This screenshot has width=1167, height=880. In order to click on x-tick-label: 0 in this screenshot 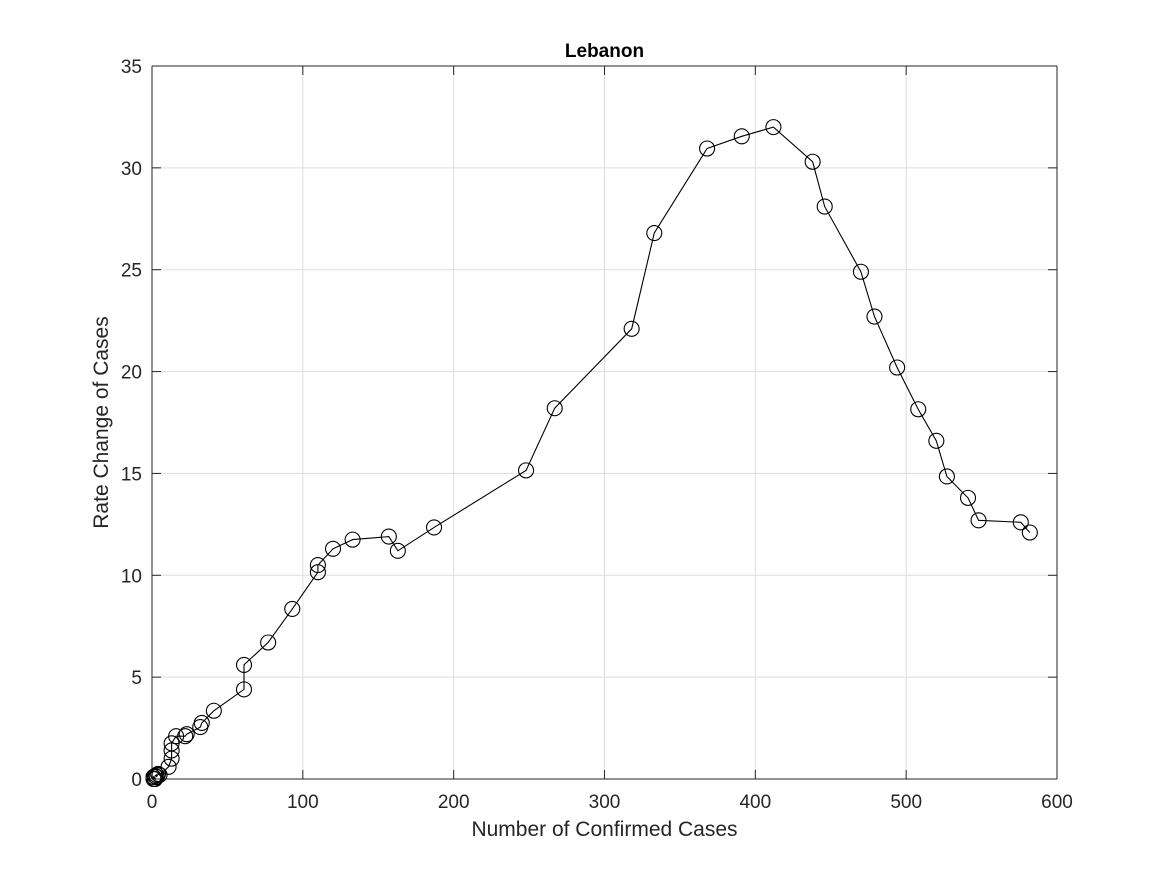, I will do `click(152, 802)`.